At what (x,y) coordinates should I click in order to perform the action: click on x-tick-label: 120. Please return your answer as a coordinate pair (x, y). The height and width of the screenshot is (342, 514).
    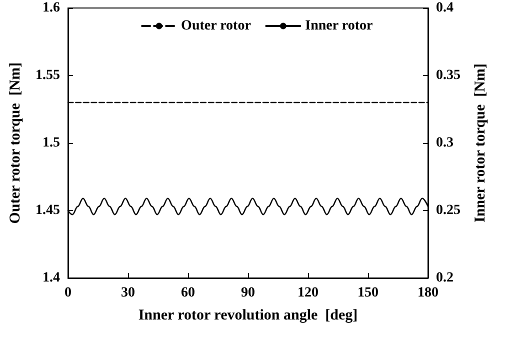
    Looking at the image, I should click on (308, 293).